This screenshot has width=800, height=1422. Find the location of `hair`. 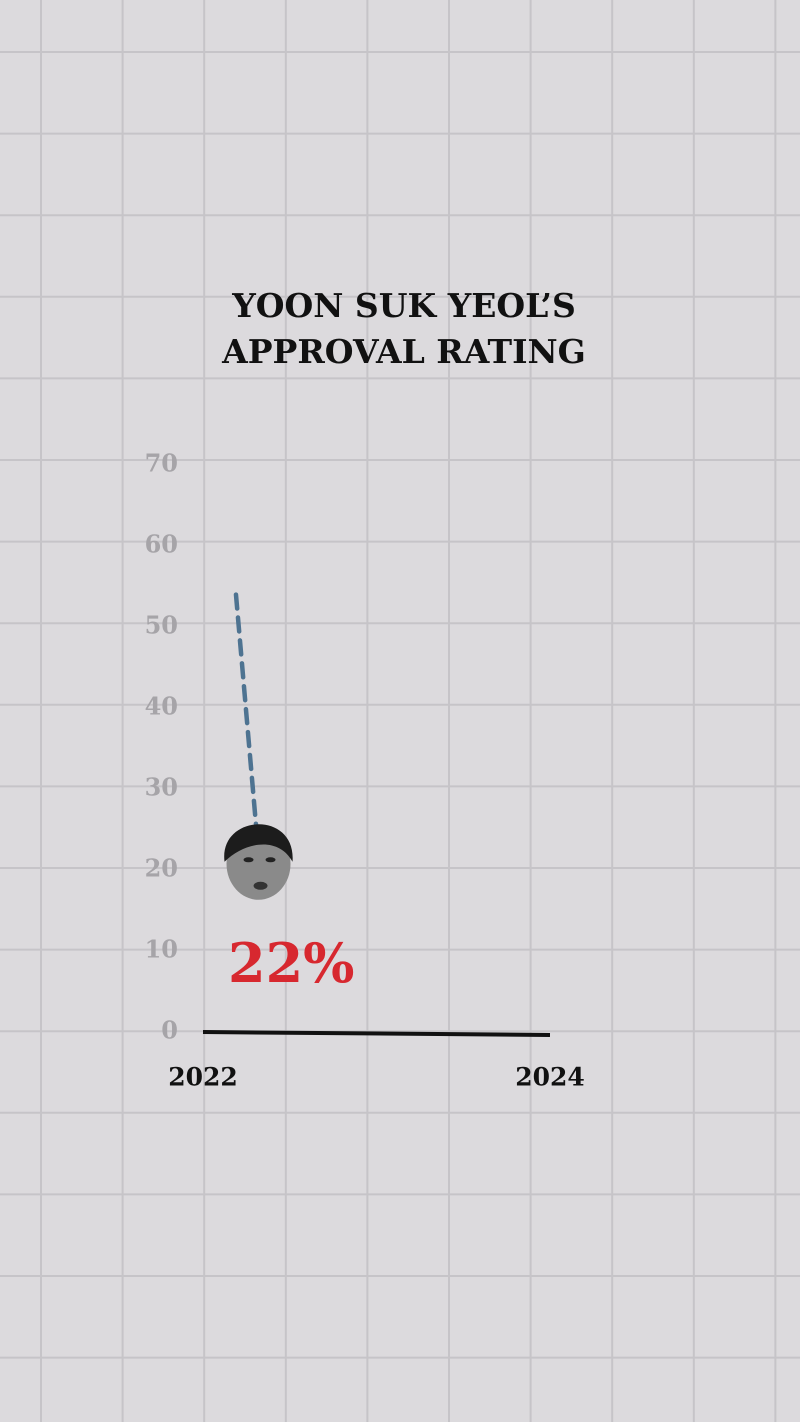

hair is located at coordinates (258, 843).